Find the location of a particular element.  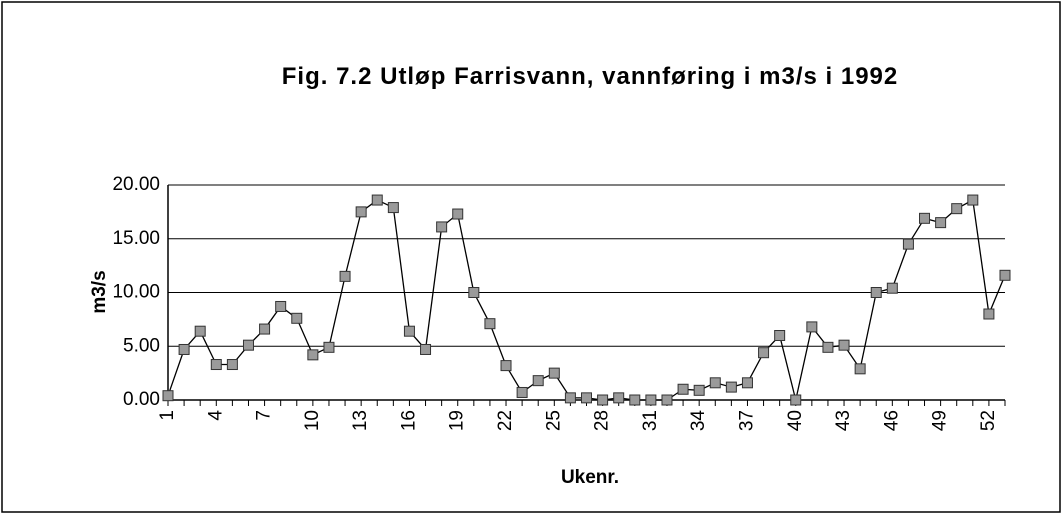

x-tick-label: 25 is located at coordinates (553, 420).